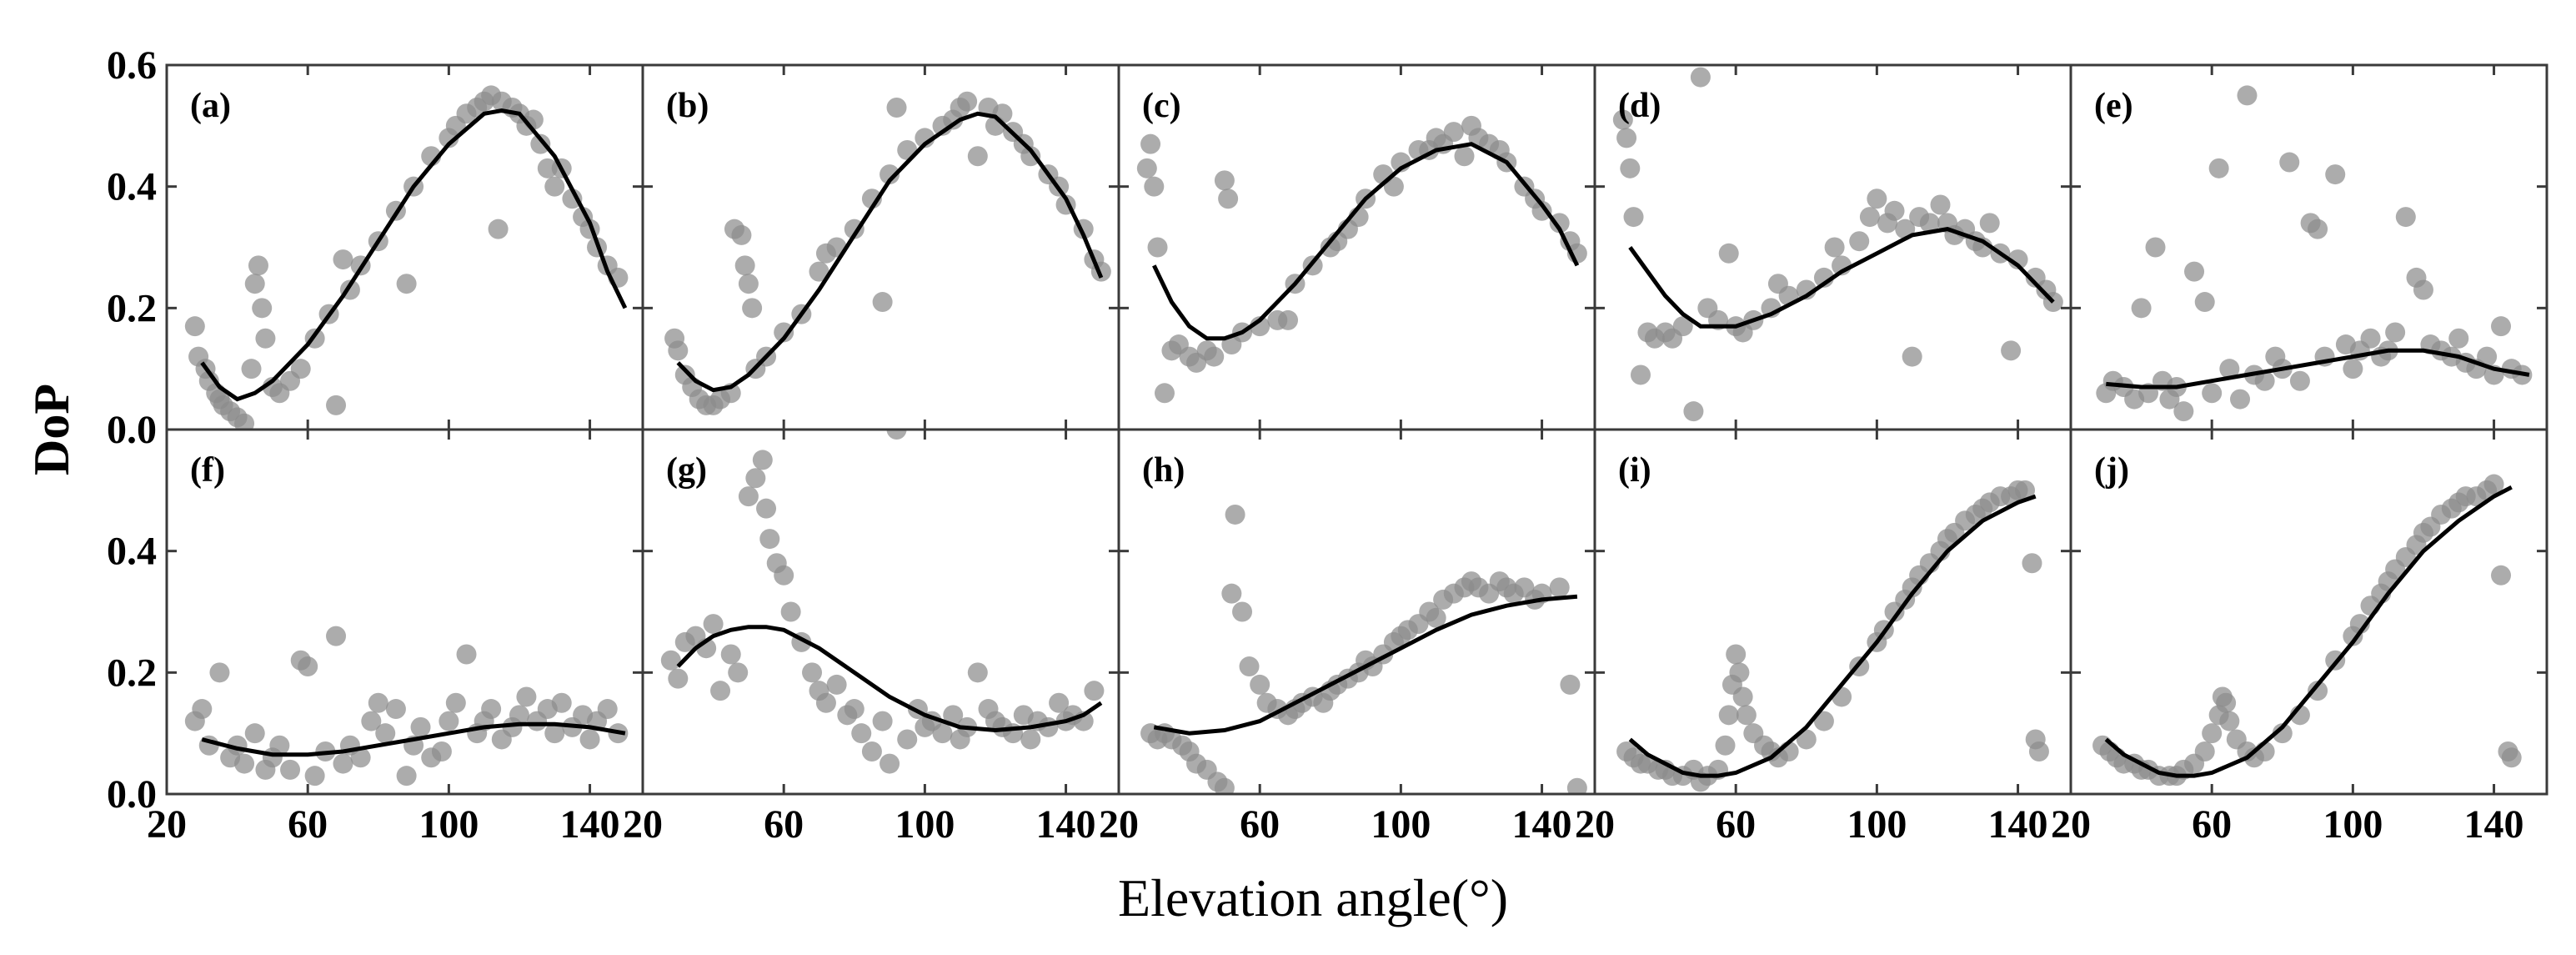  I want to click on panel-d: (d), so click(1832, 247).